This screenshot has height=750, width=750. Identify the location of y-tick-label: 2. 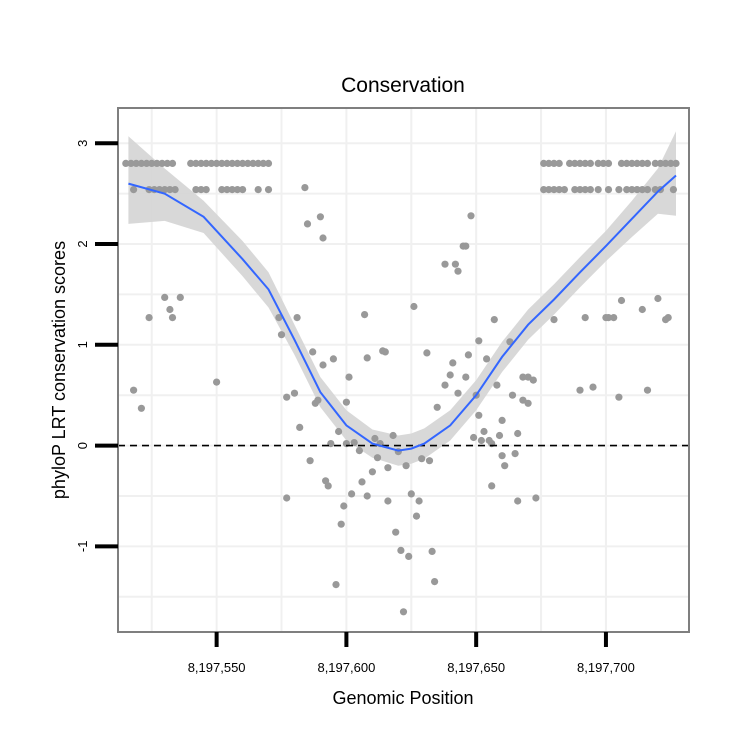
(82, 243).